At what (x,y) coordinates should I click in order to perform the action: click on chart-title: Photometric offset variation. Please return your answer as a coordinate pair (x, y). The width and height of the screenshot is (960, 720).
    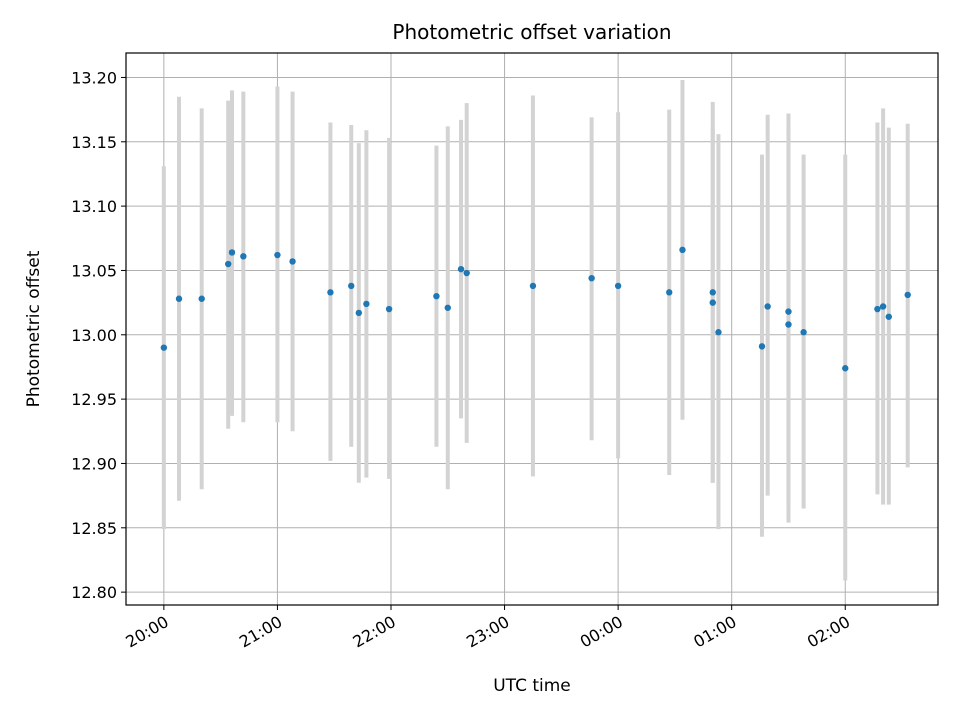
    Looking at the image, I should click on (531, 32).